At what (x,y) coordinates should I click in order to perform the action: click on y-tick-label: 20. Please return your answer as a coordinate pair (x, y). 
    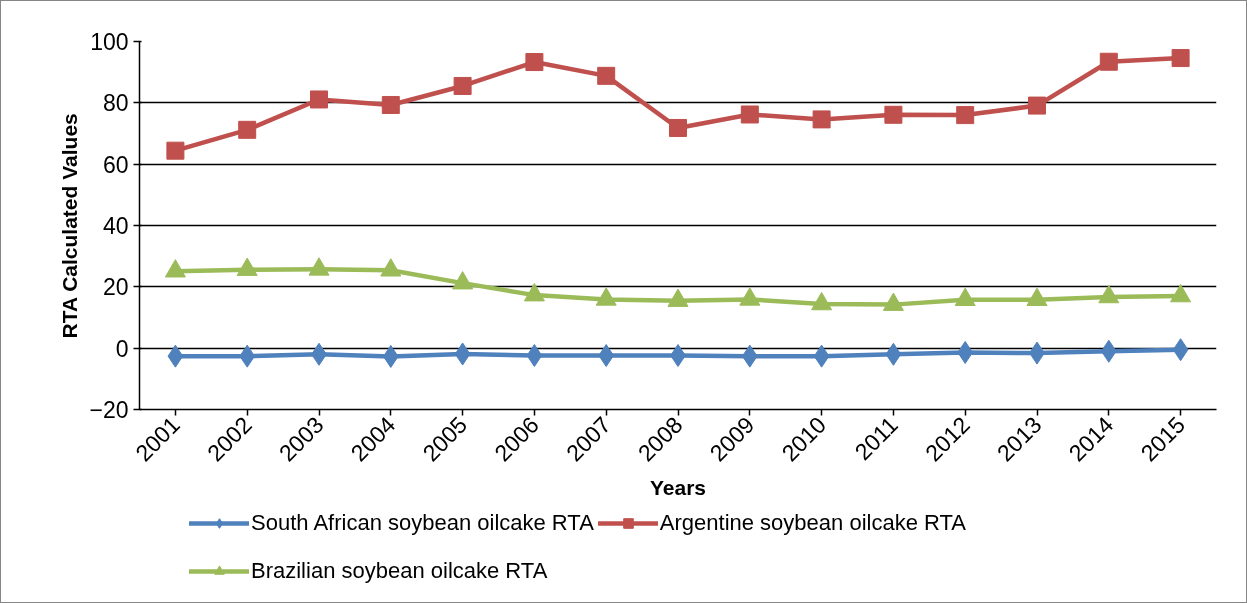
    Looking at the image, I should click on (115, 287).